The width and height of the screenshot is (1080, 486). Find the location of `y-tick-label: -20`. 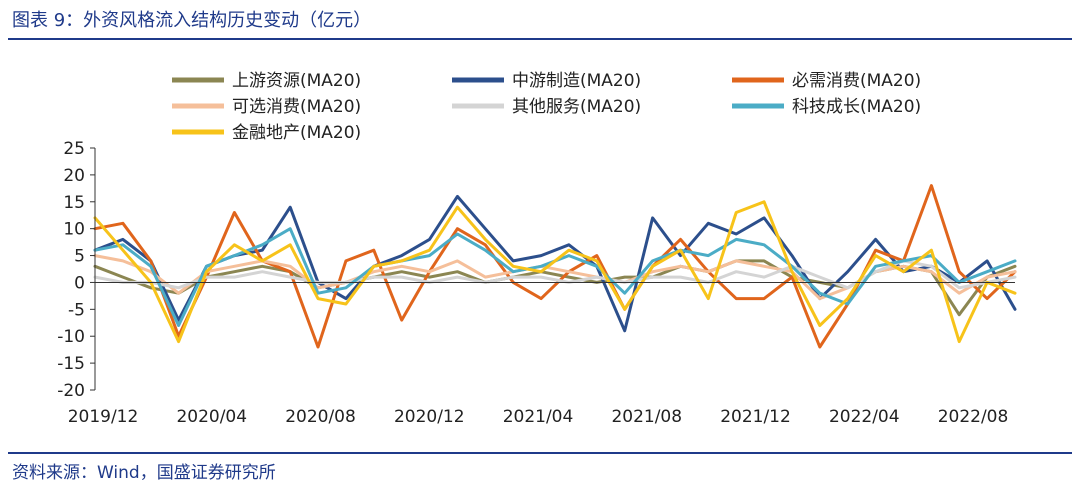

y-tick-label: -20 is located at coordinates (71, 391).